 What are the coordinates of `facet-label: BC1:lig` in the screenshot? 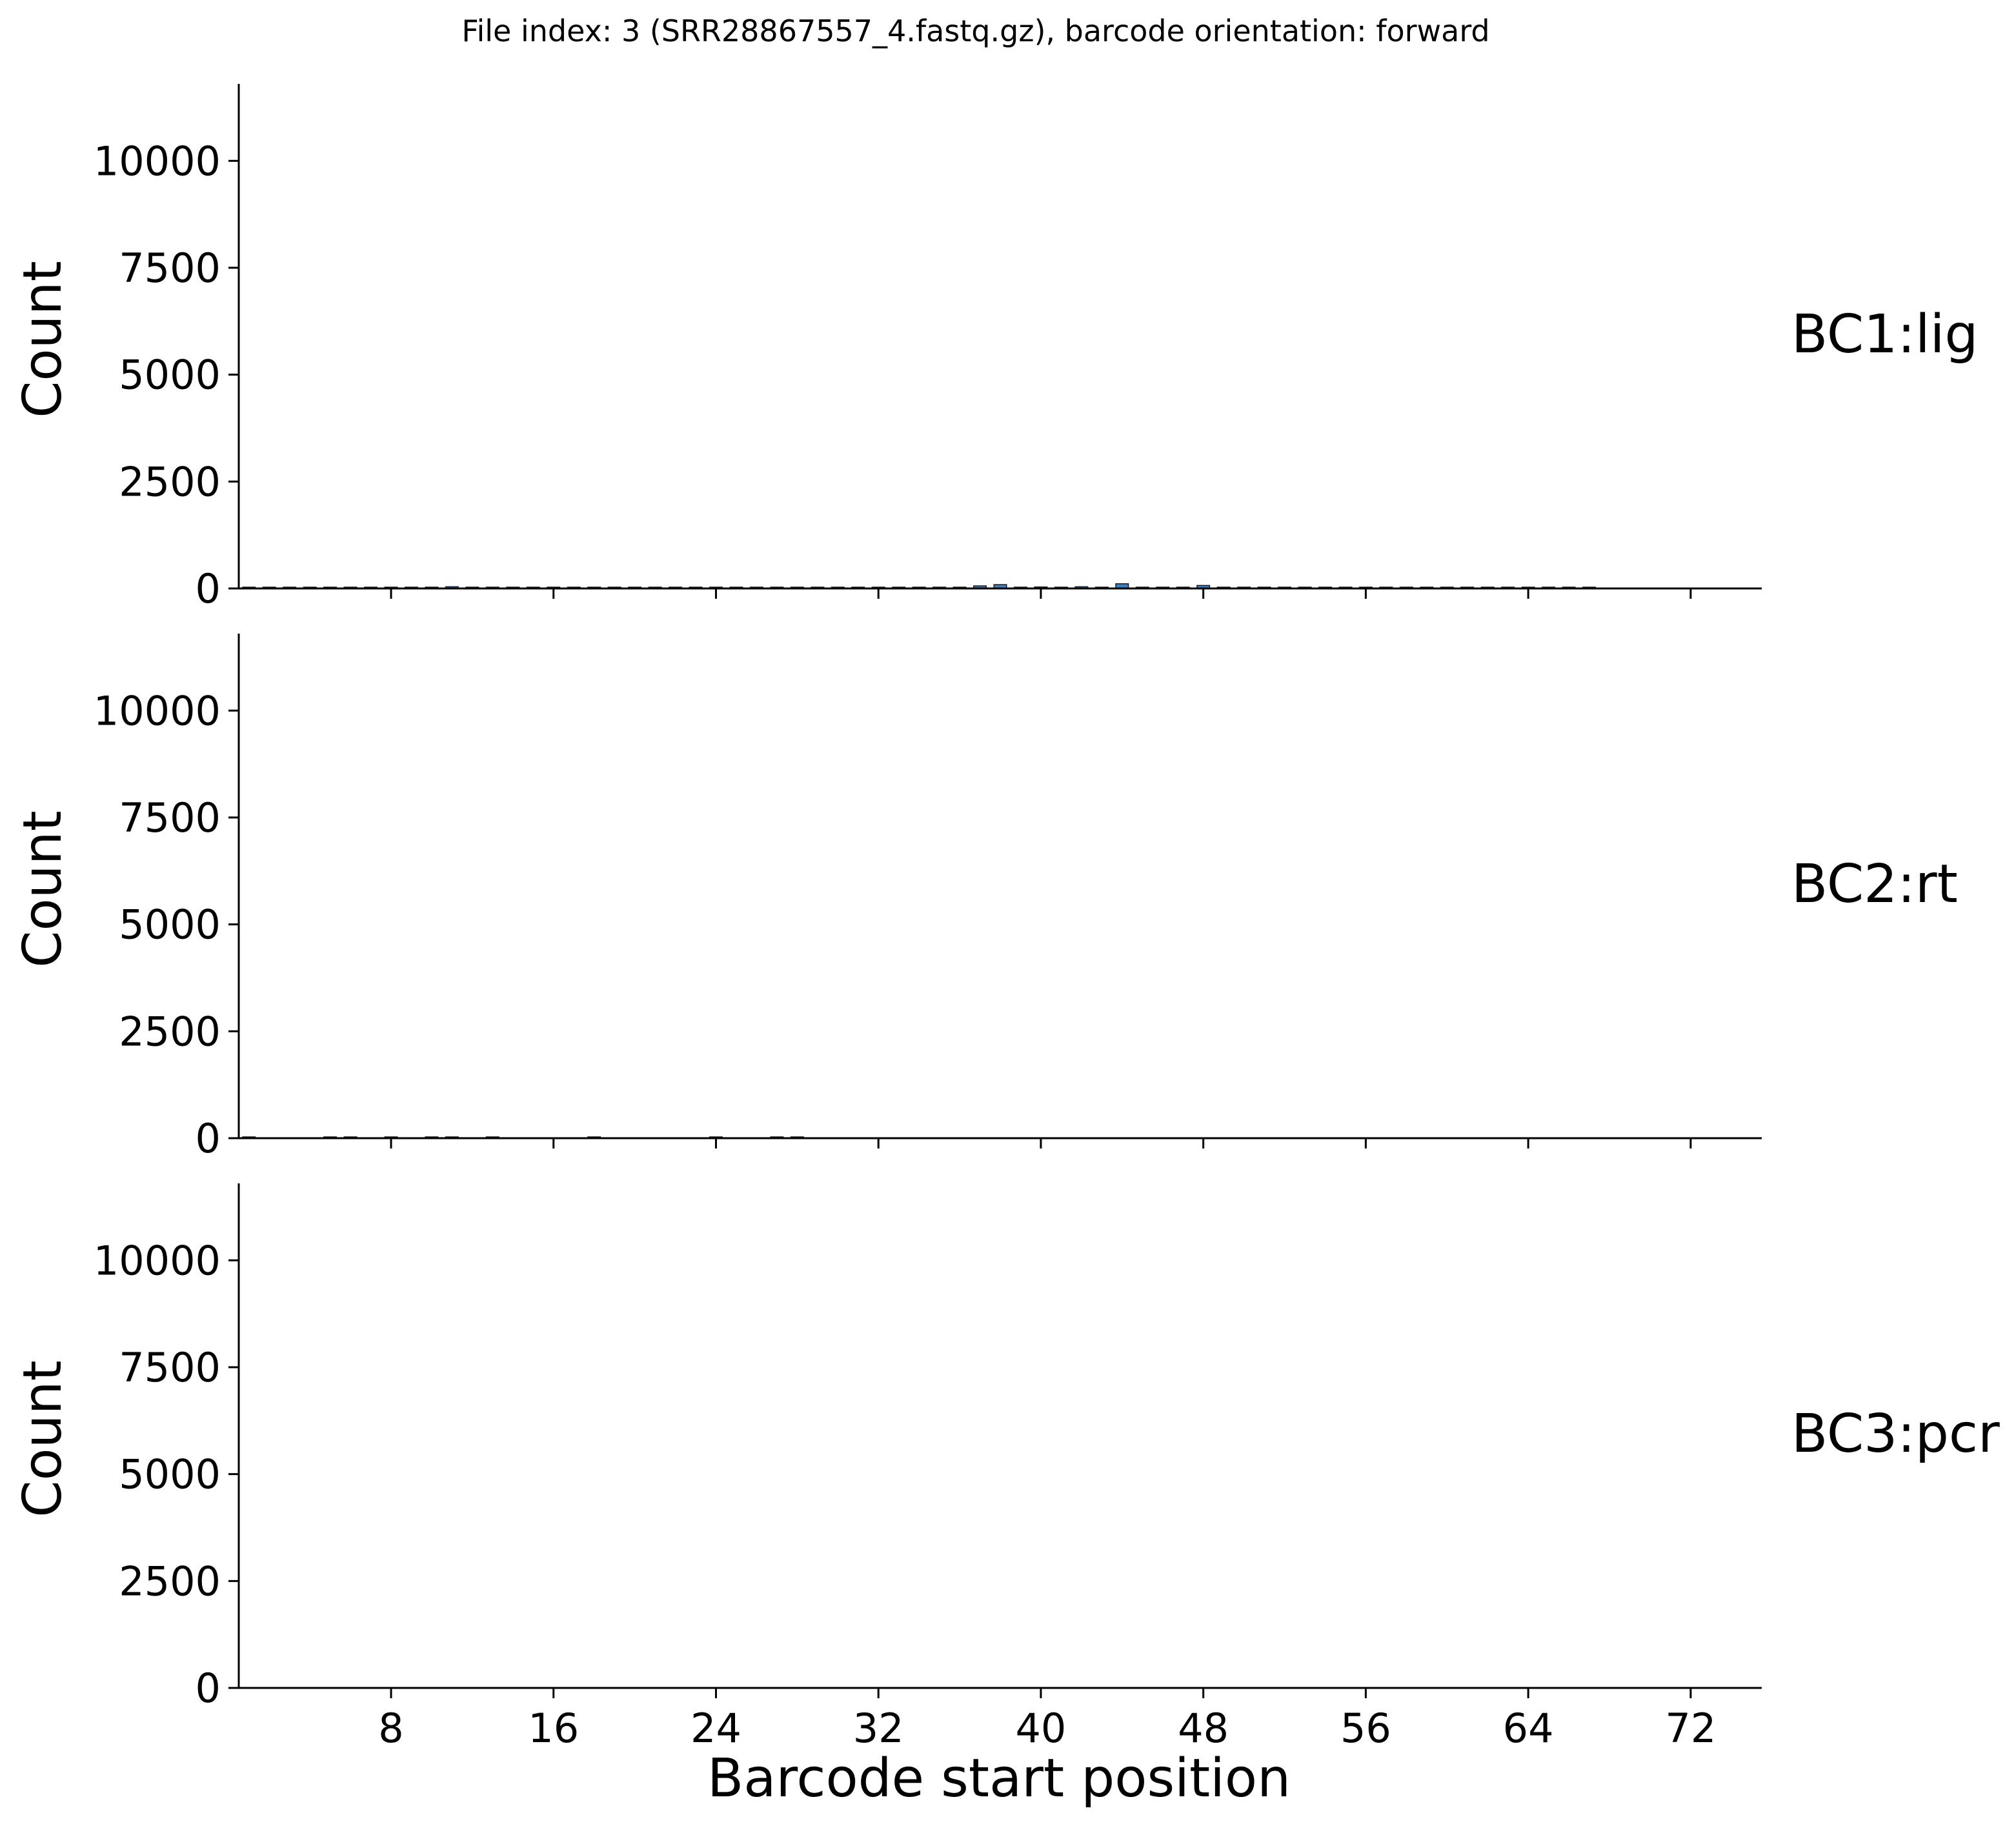 It's located at (1884, 334).